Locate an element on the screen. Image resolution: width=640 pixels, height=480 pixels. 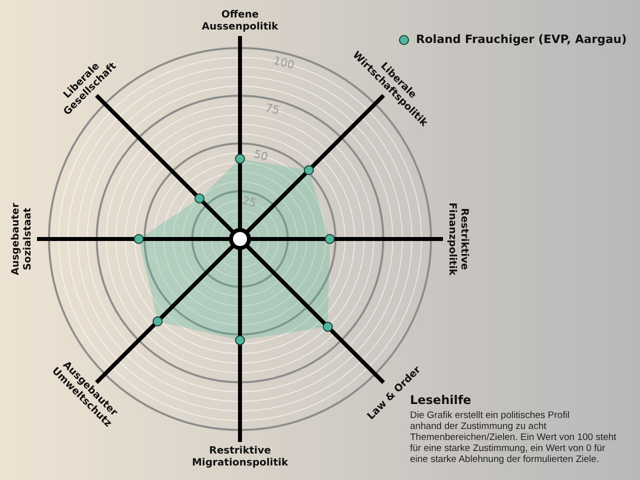
legend-label: Roland Frauchiger (EVP, Aargau) is located at coordinates (521, 39).